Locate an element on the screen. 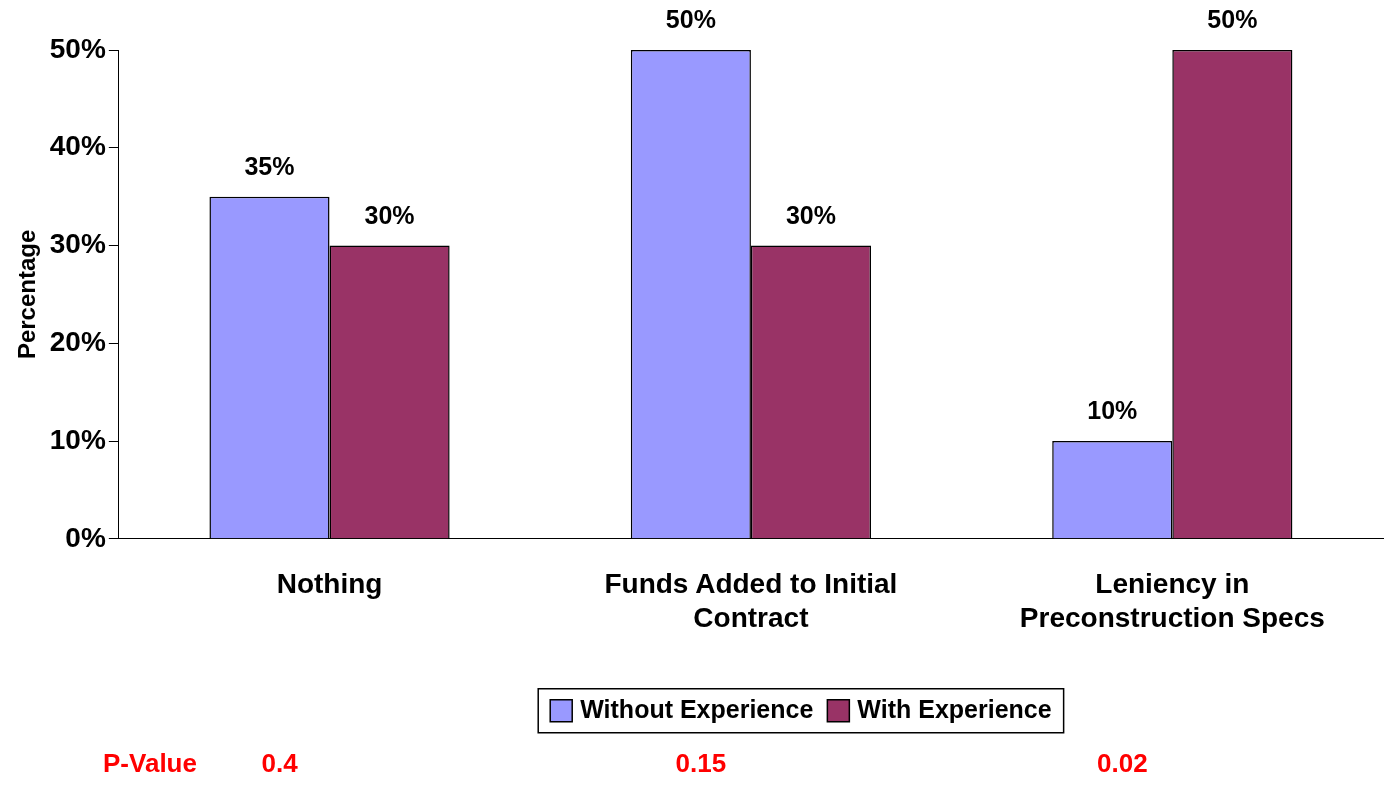 The width and height of the screenshot is (1393, 806). x-tick-label: Leniency in Preconstruction Specs is located at coordinates (1172, 600).